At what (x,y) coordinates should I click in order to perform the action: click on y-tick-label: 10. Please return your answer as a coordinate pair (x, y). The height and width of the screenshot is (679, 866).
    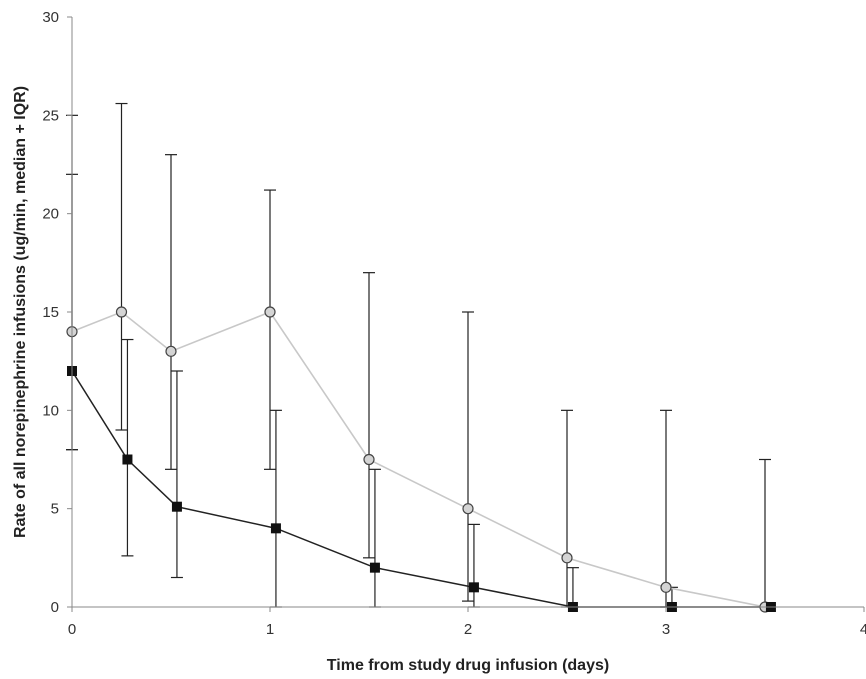
    Looking at the image, I should click on (50, 410).